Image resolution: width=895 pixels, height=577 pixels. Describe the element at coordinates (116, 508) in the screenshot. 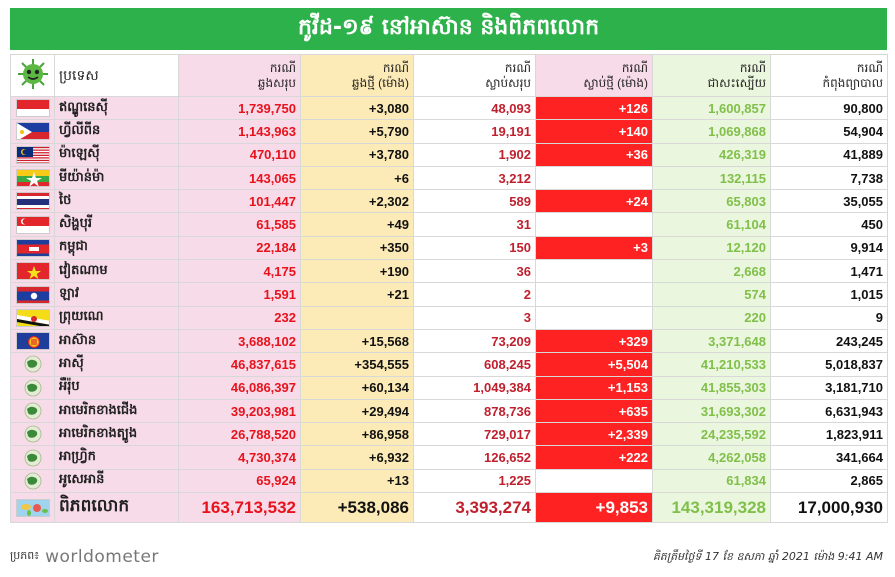

I see `country-name: ពិភពលោក` at that location.